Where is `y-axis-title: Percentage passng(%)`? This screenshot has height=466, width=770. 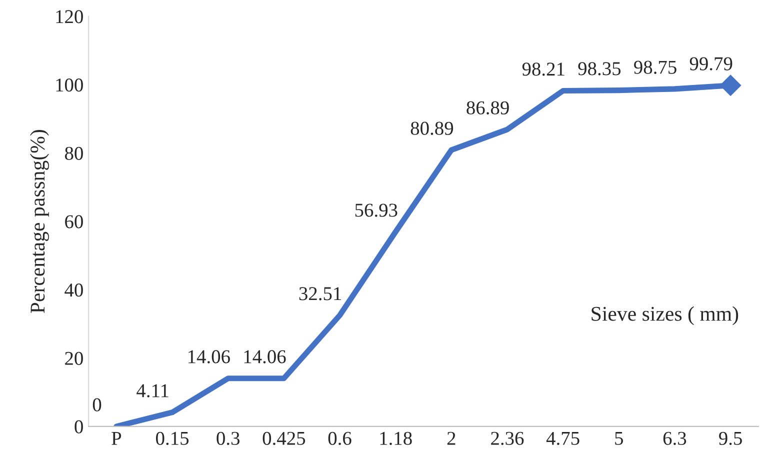 y-axis-title: Percentage passng(%) is located at coordinates (39, 222).